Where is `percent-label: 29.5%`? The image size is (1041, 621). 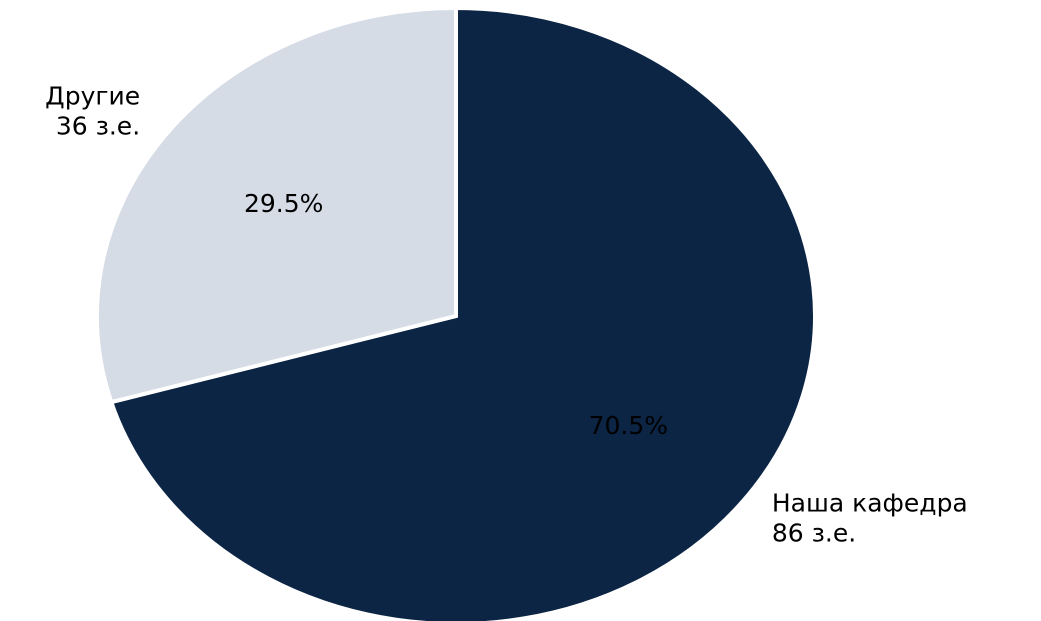 percent-label: 29.5% is located at coordinates (283, 203).